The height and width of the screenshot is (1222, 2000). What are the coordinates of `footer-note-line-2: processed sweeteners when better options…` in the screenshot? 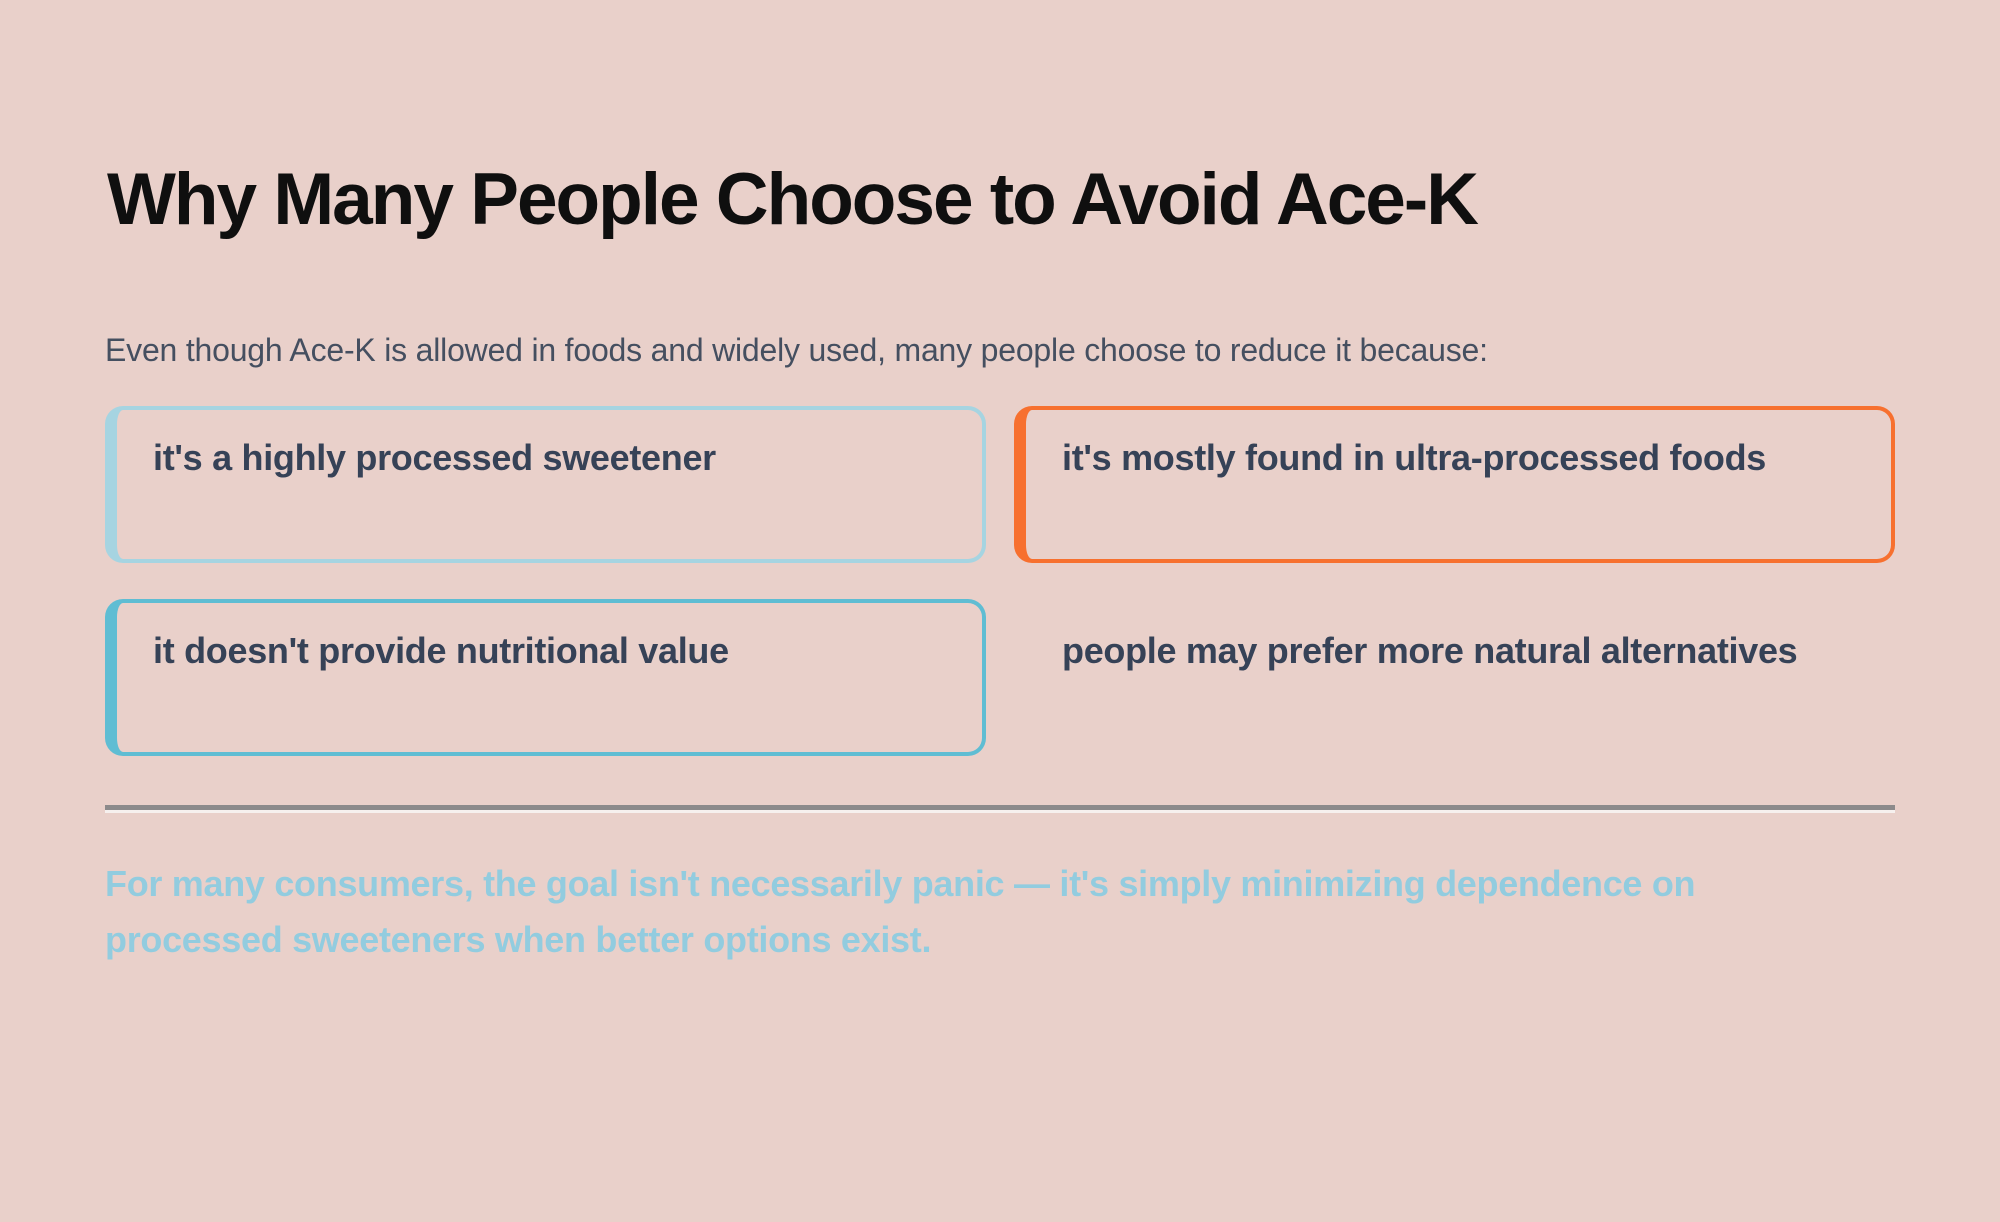 It's located at (518, 939).